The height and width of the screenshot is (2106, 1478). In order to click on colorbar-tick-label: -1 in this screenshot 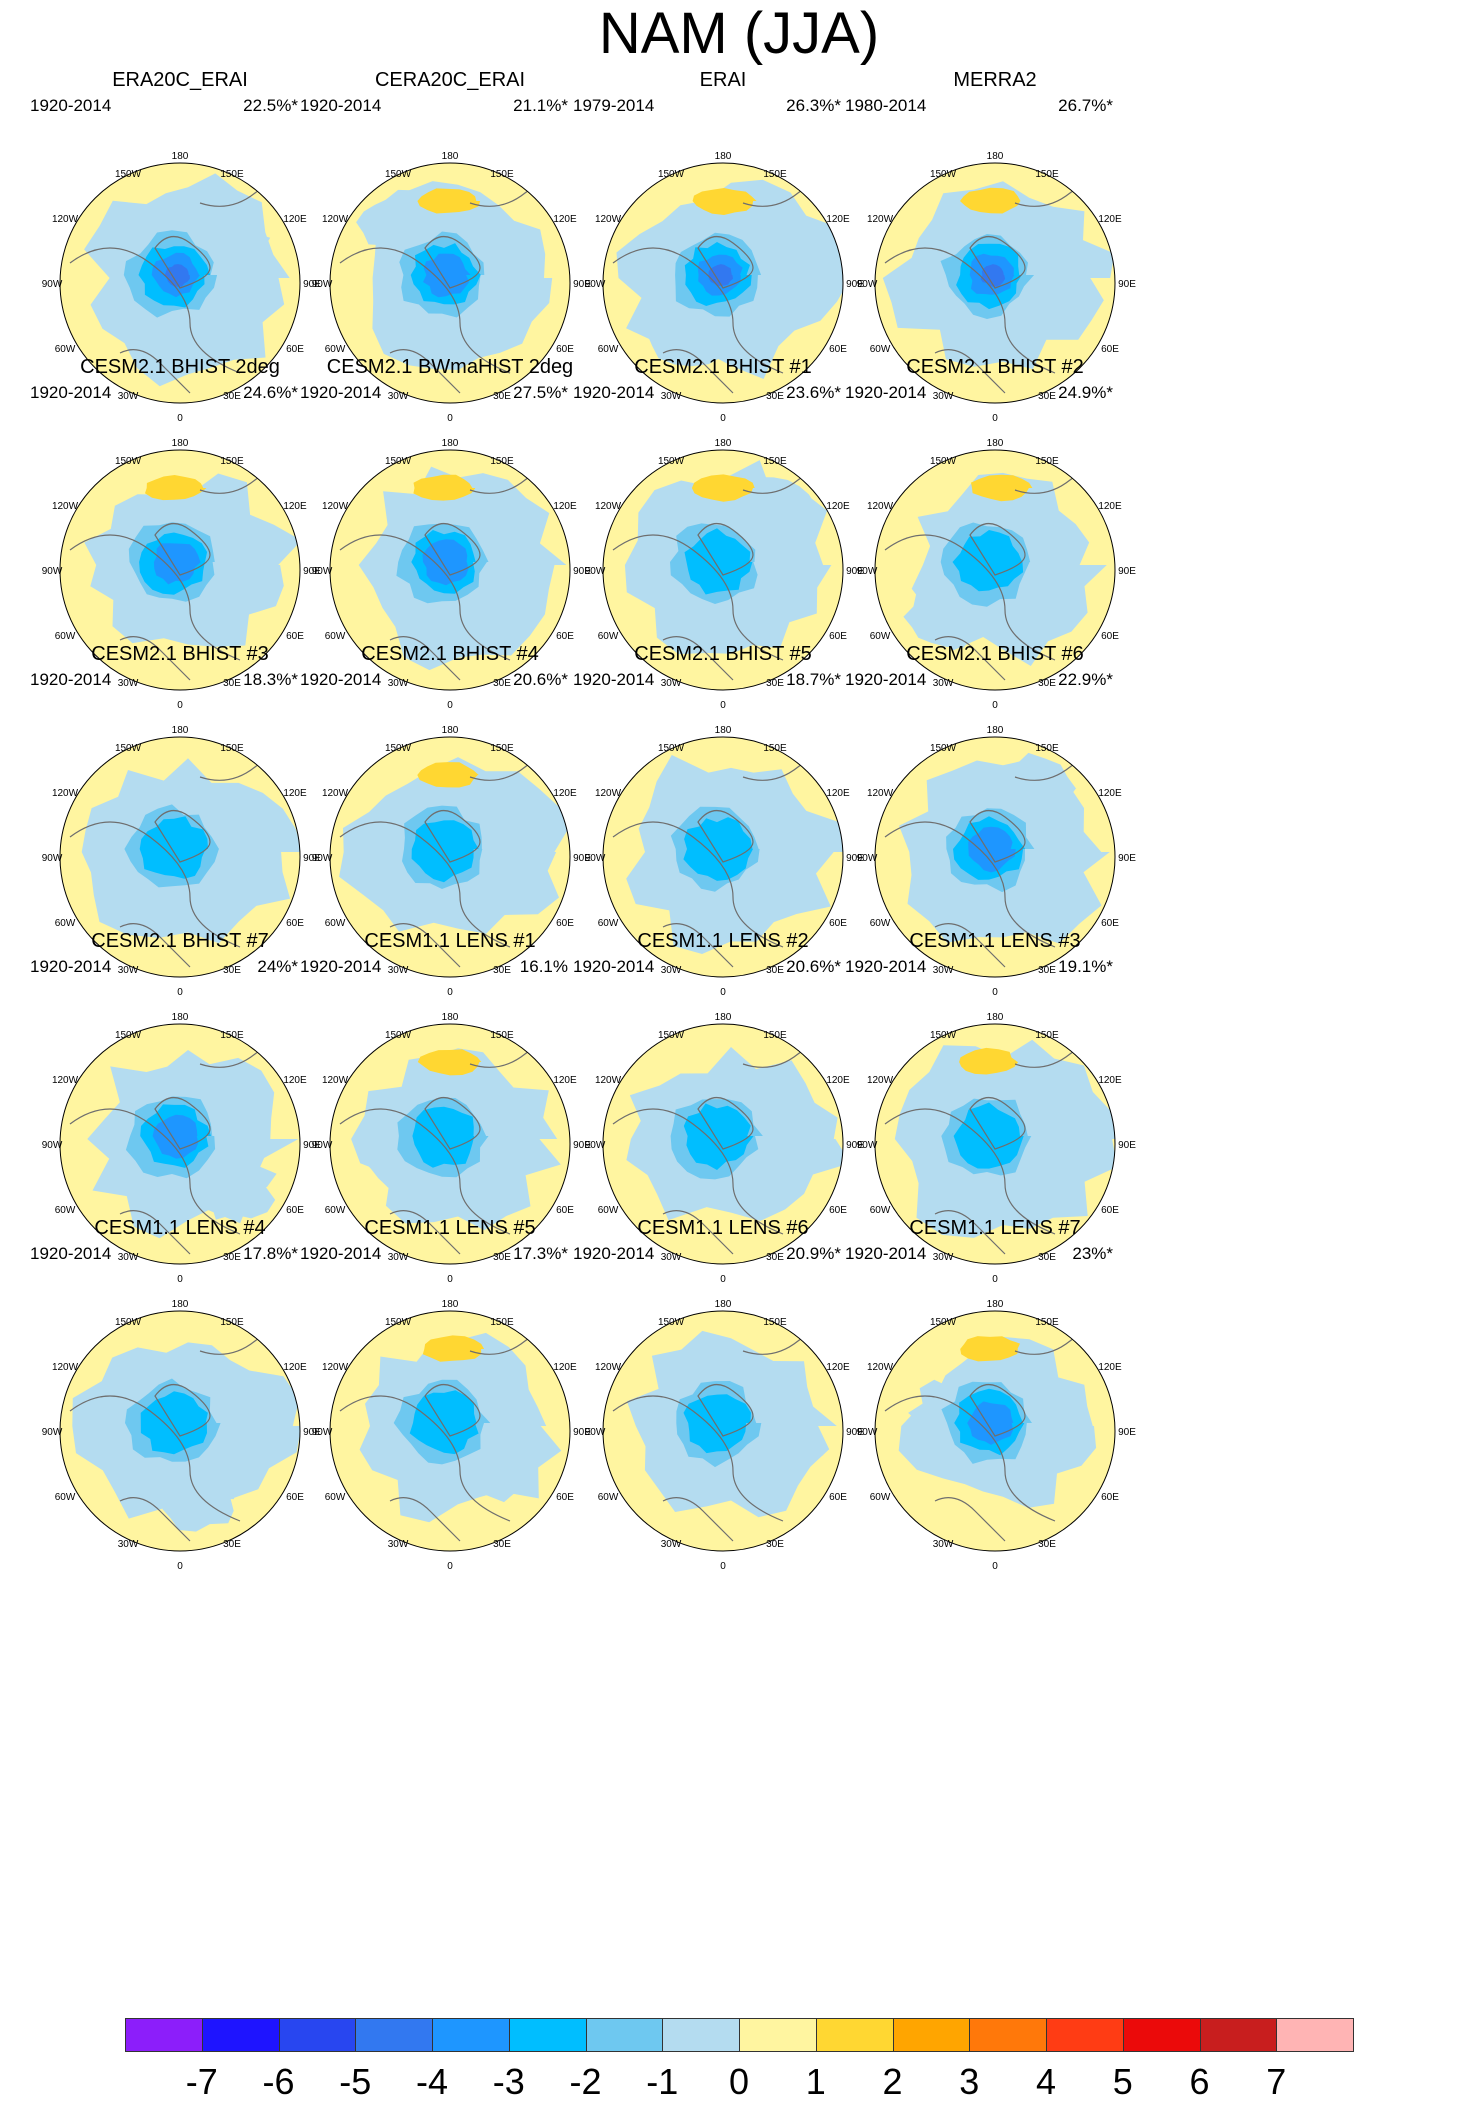, I will do `click(662, 2081)`.